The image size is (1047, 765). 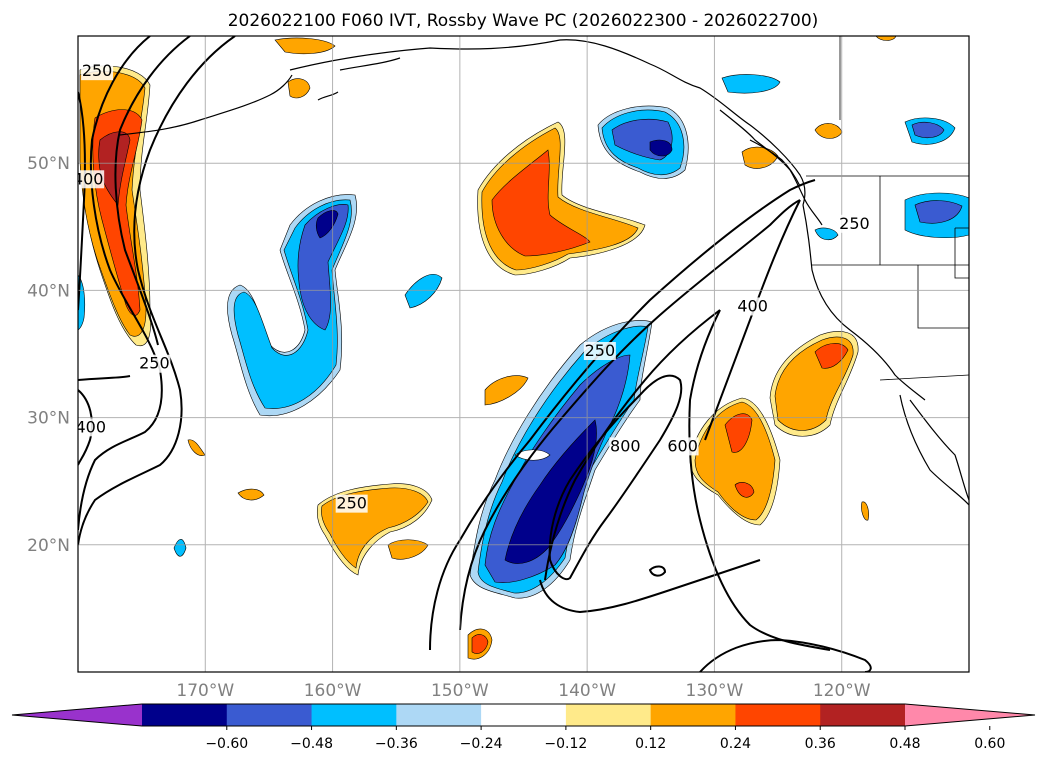 What do you see at coordinates (82, 201) in the screenshot?
I see `ivt-contour-west-400-b` at bounding box center [82, 201].